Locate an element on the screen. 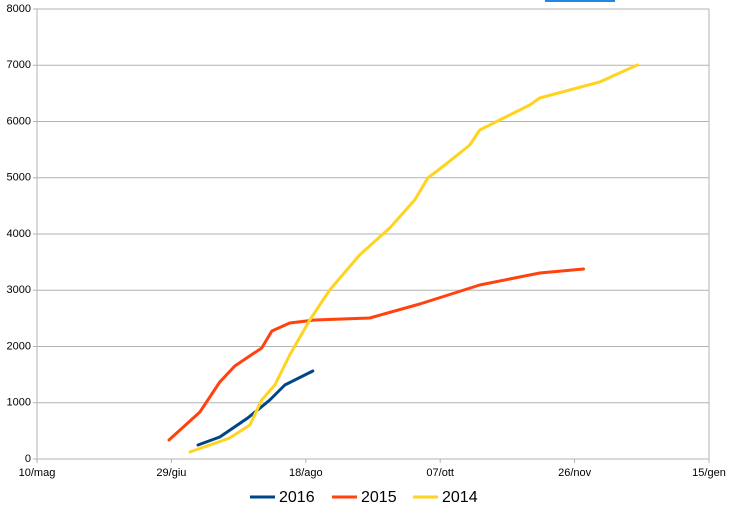 This screenshot has width=733, height=511. legend-text: 2016 is located at coordinates (297, 497).